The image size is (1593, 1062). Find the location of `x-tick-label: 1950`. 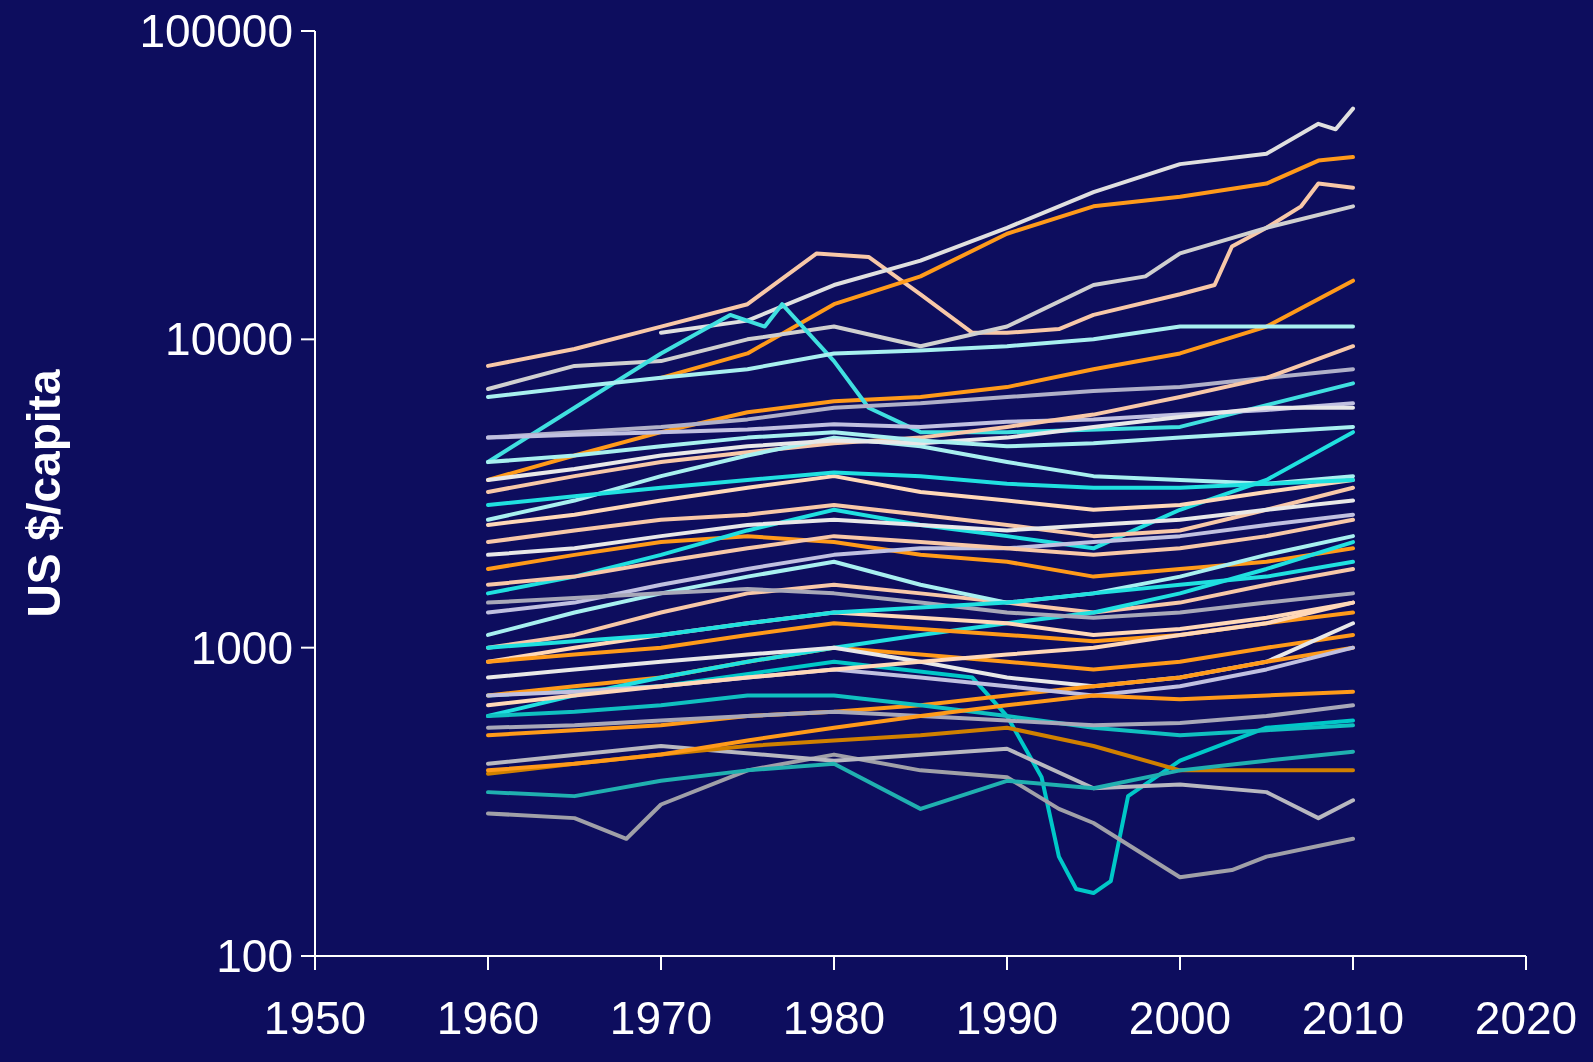

x-tick-label: 1950 is located at coordinates (315, 1018).